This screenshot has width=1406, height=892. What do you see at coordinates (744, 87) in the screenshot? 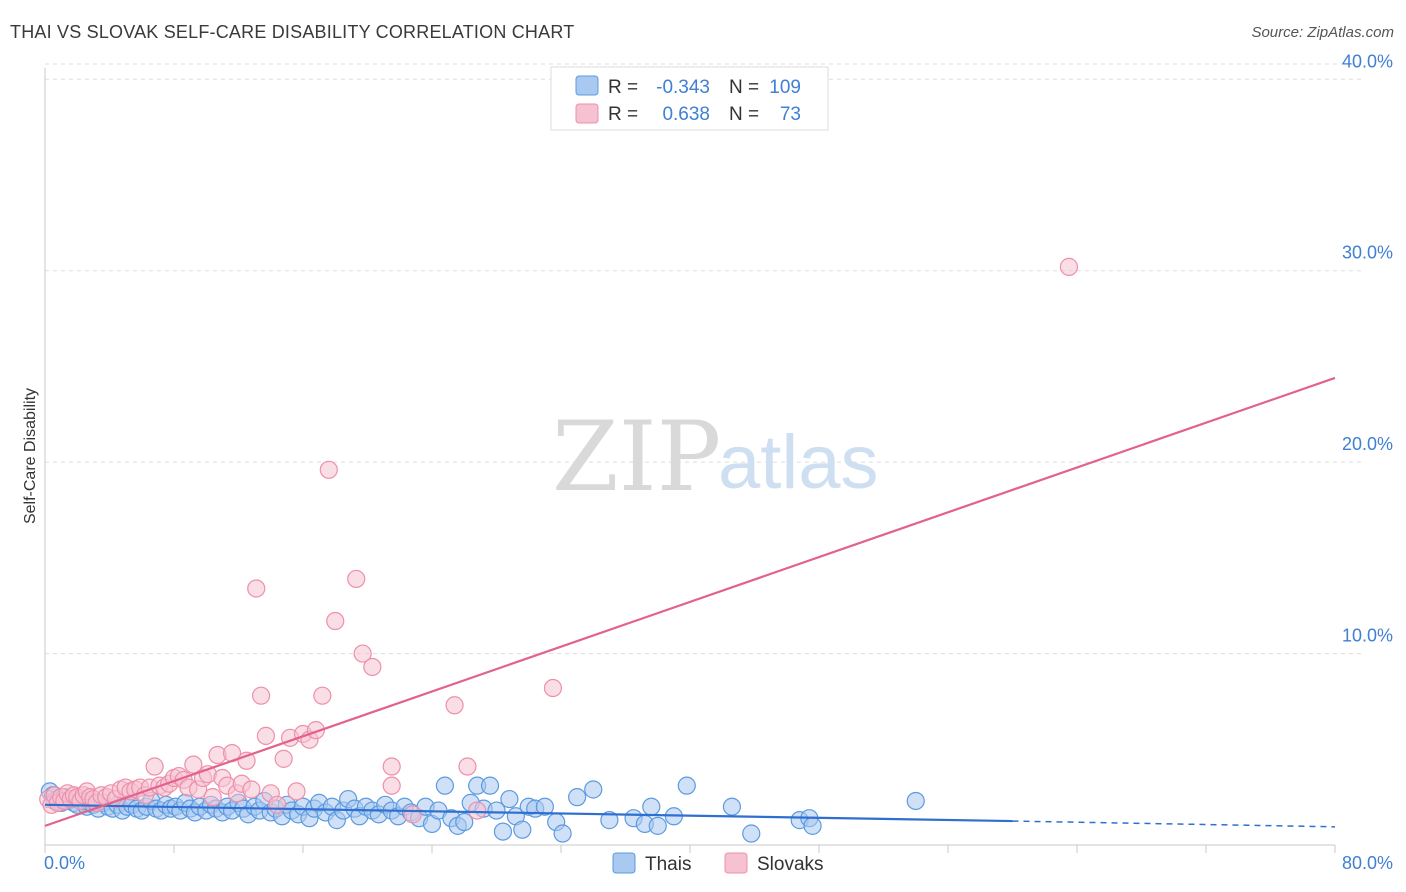
I see `legend-n-label-thais: N =` at bounding box center [744, 87].